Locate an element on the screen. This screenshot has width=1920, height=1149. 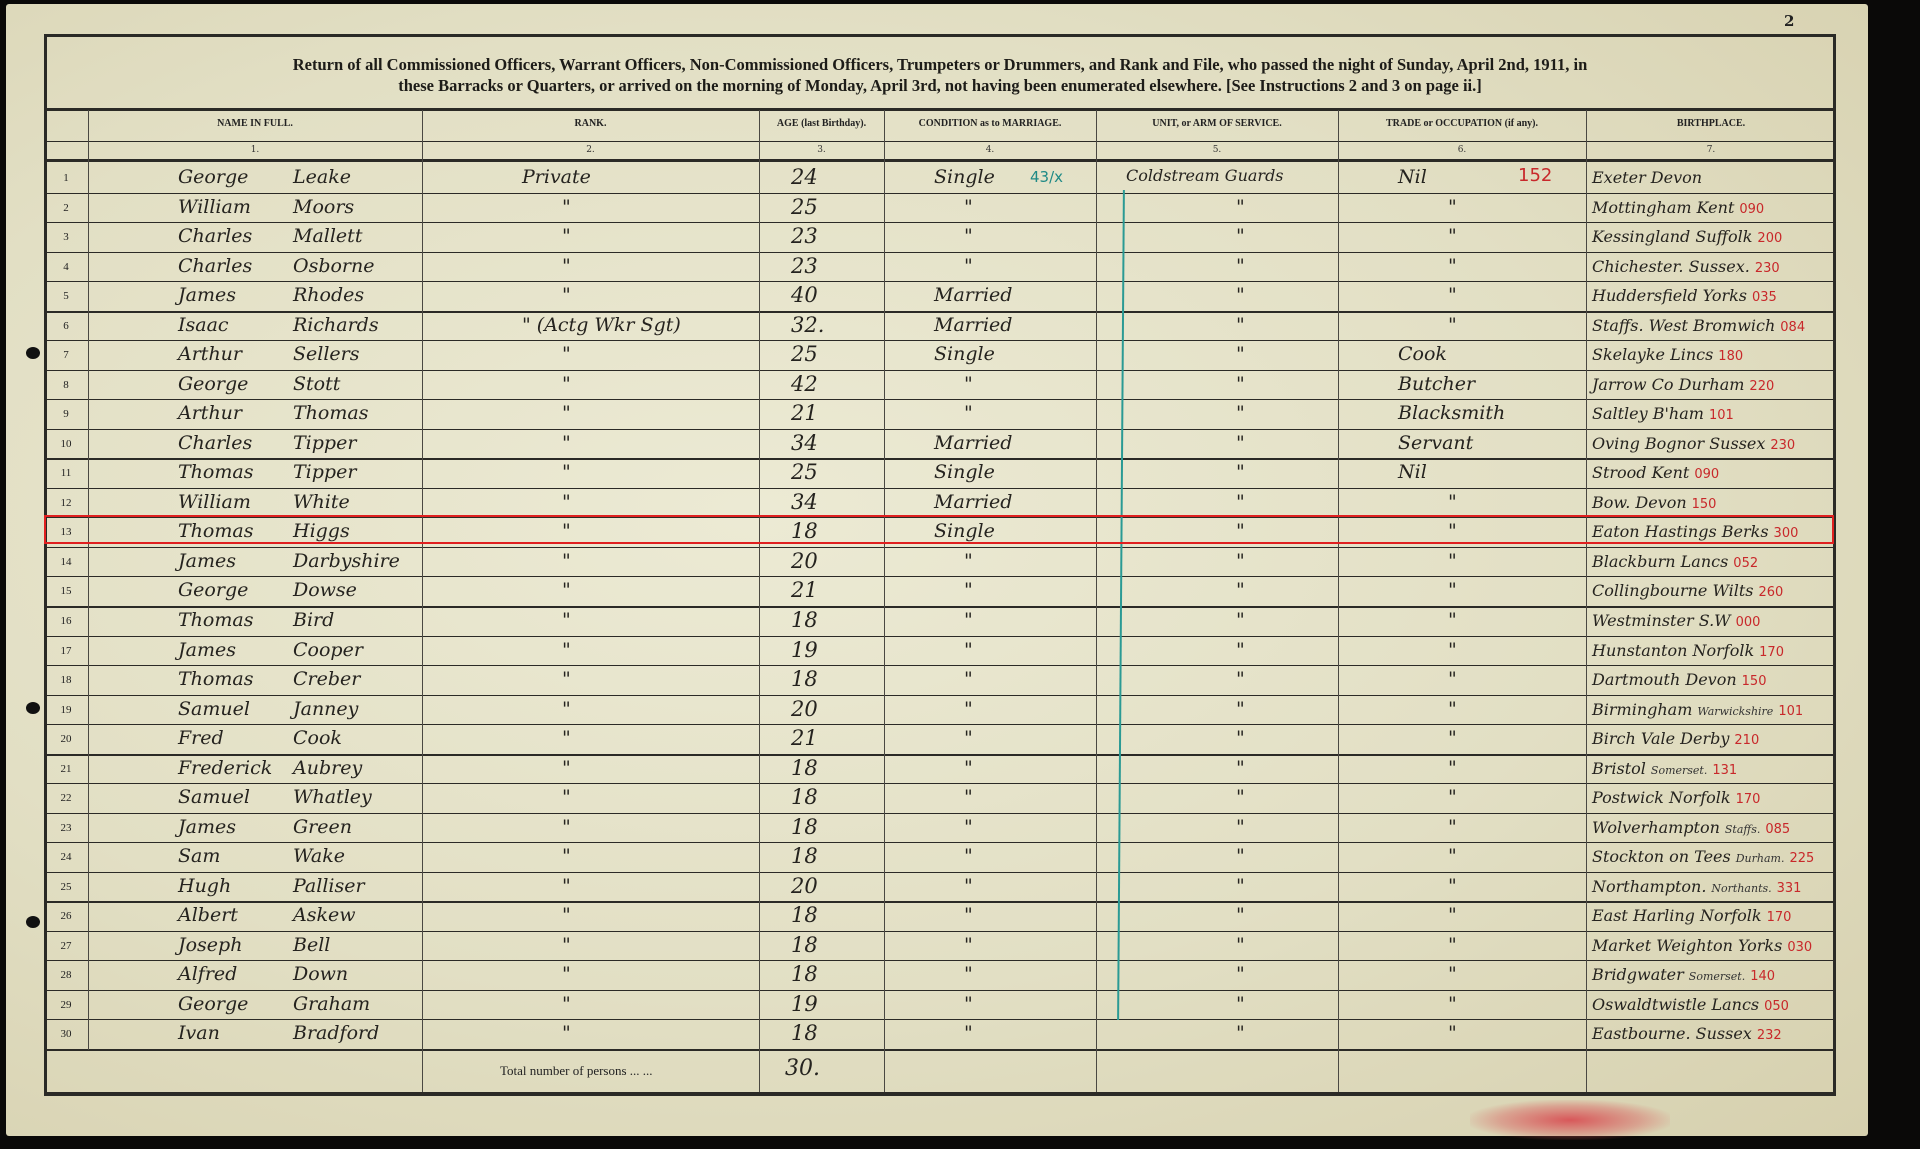
birthplace: Westminster S.W is located at coordinates (1661, 620).